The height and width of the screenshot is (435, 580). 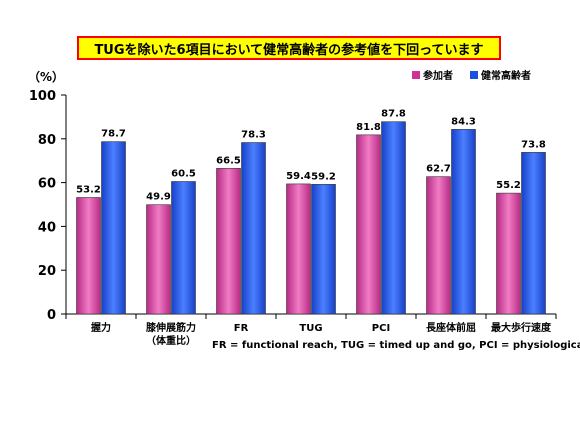 I want to click on data-label: 59.2, so click(x=323, y=176).